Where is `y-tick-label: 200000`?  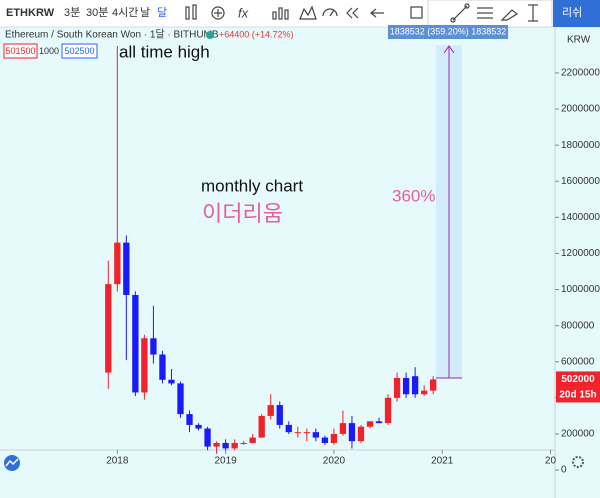
y-tick-label: 200000 is located at coordinates (578, 434).